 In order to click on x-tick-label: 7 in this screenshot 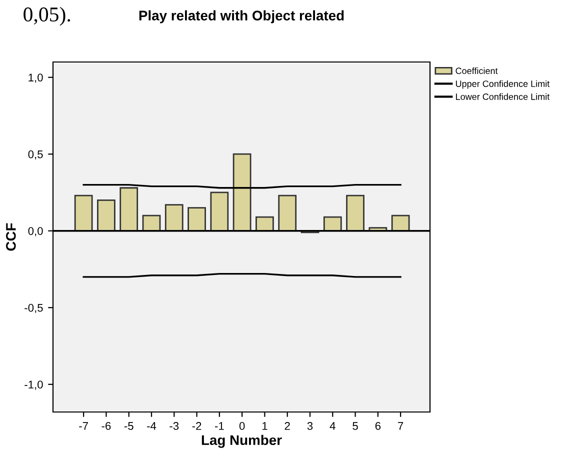, I will do `click(401, 426)`.